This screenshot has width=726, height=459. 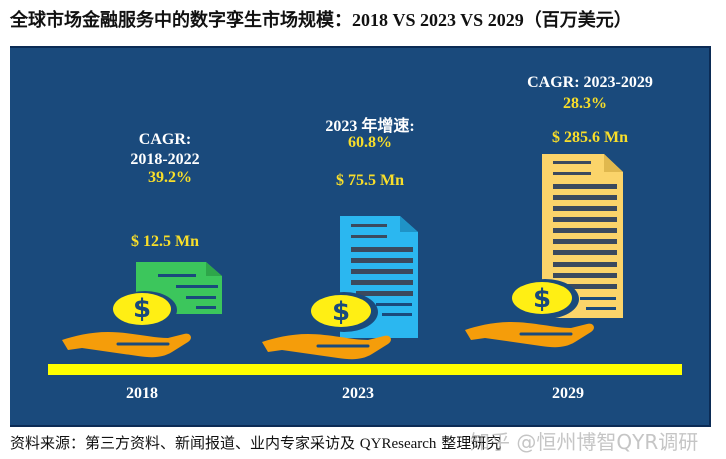 What do you see at coordinates (370, 126) in the screenshot?
I see `growth-label-2023: 2023 年增速:` at bounding box center [370, 126].